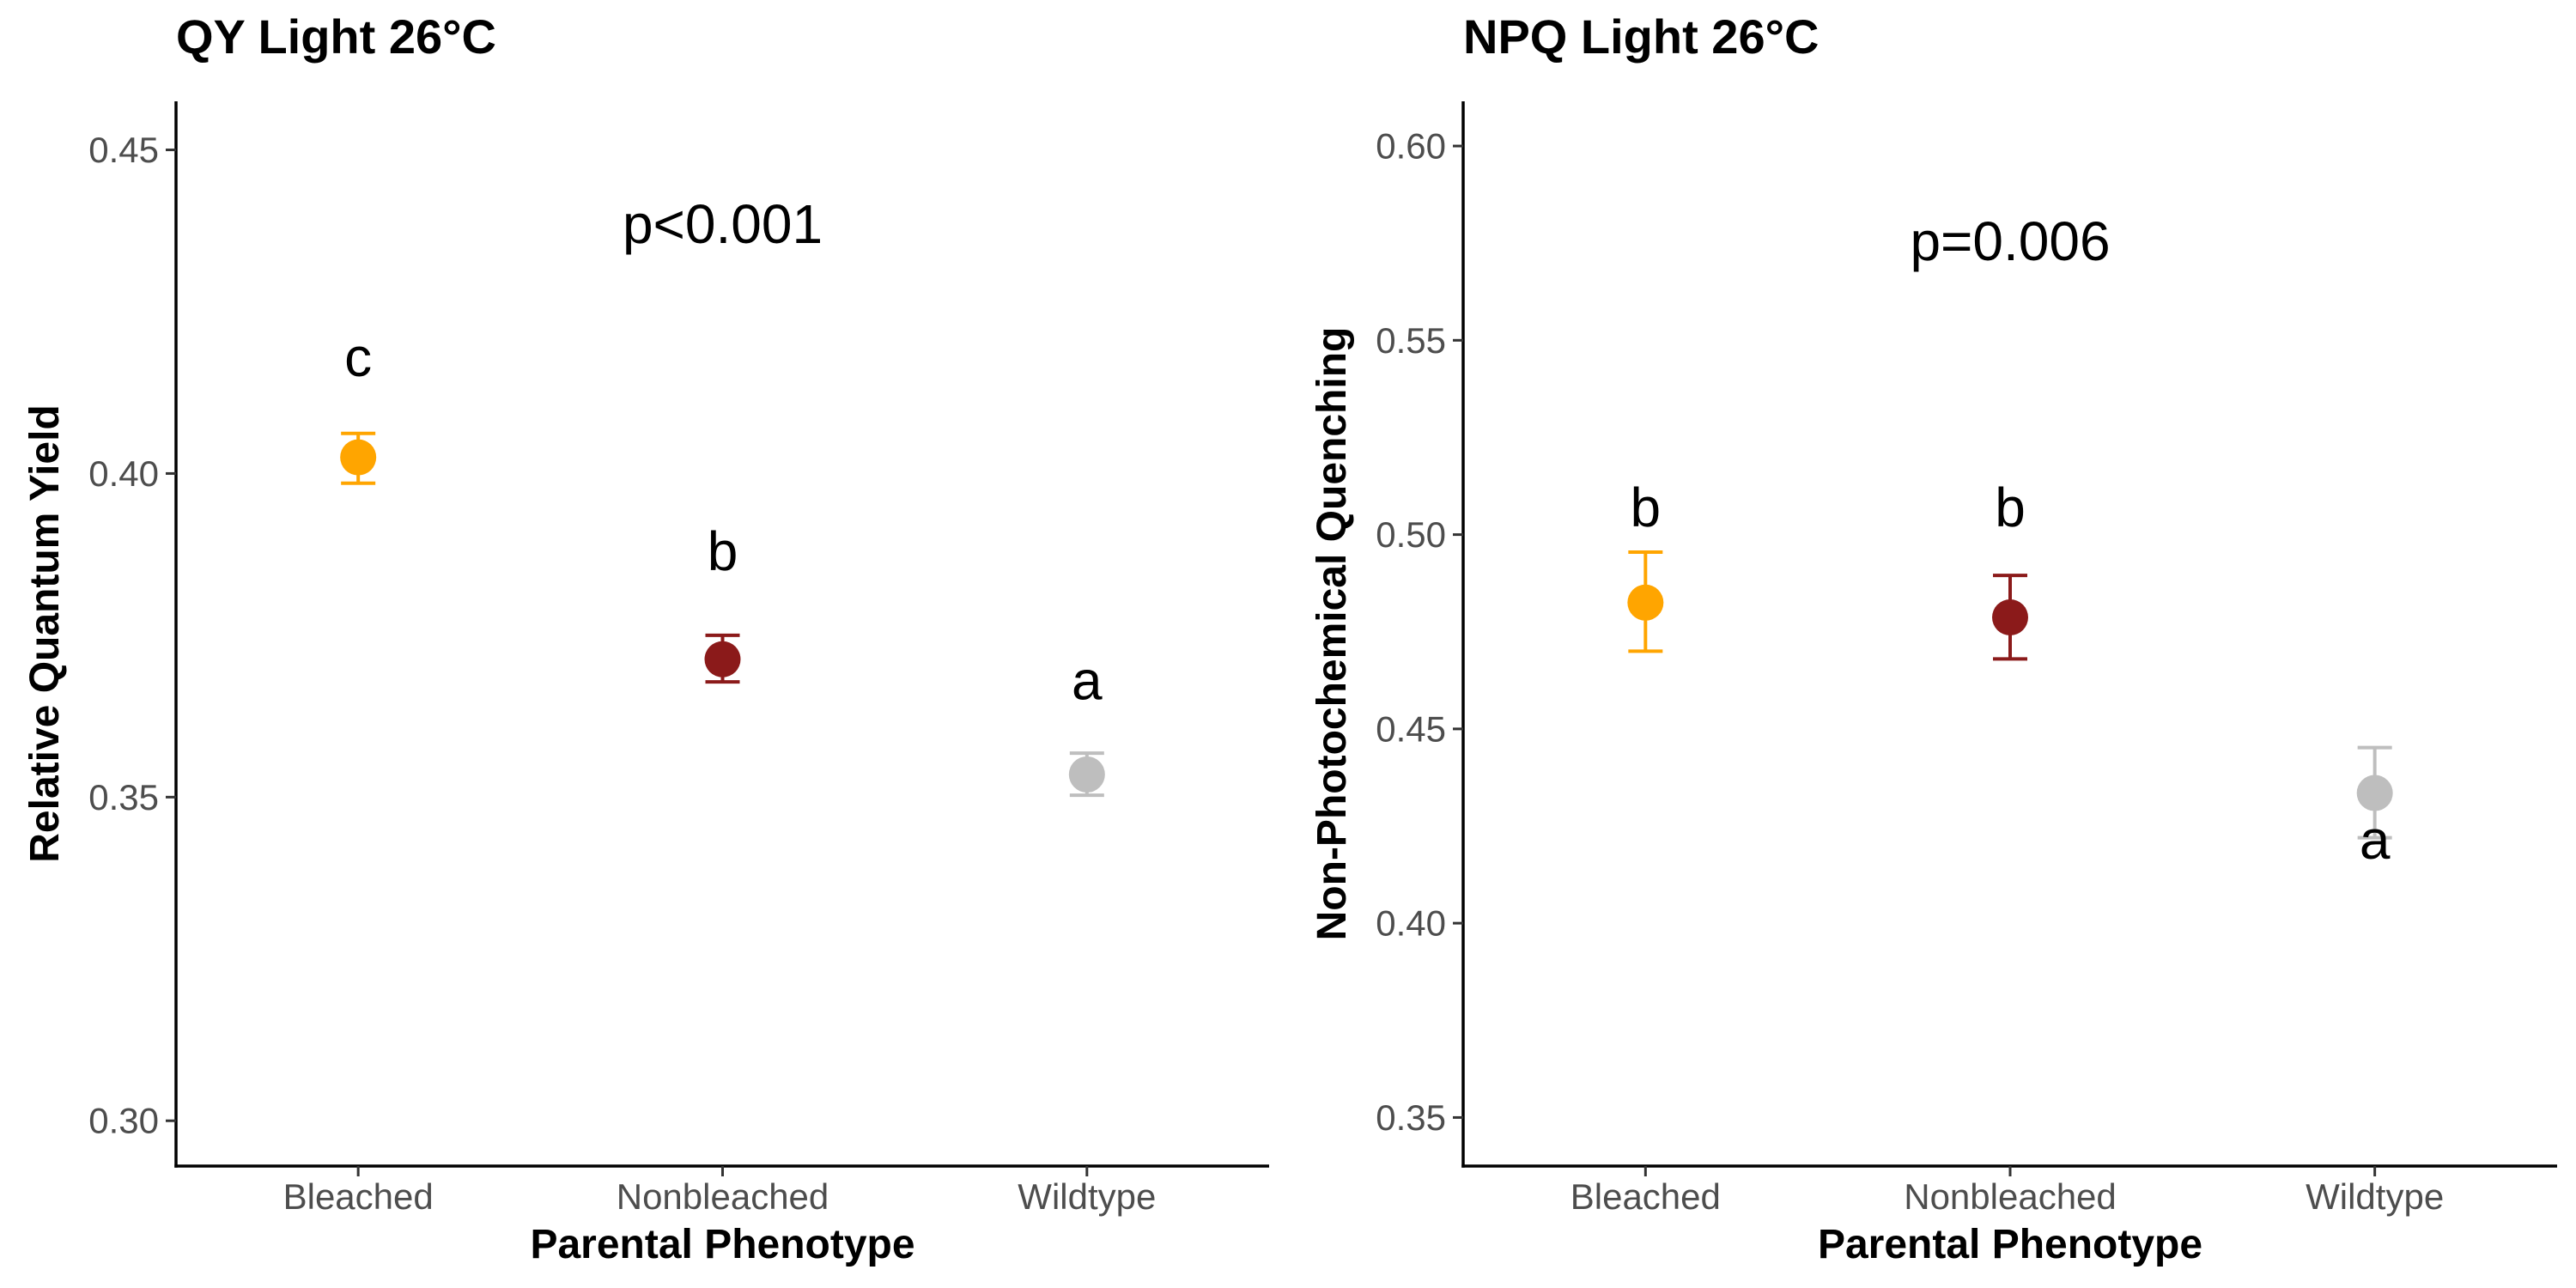  I want to click on p-value-label: p=0.006, so click(2010, 241).